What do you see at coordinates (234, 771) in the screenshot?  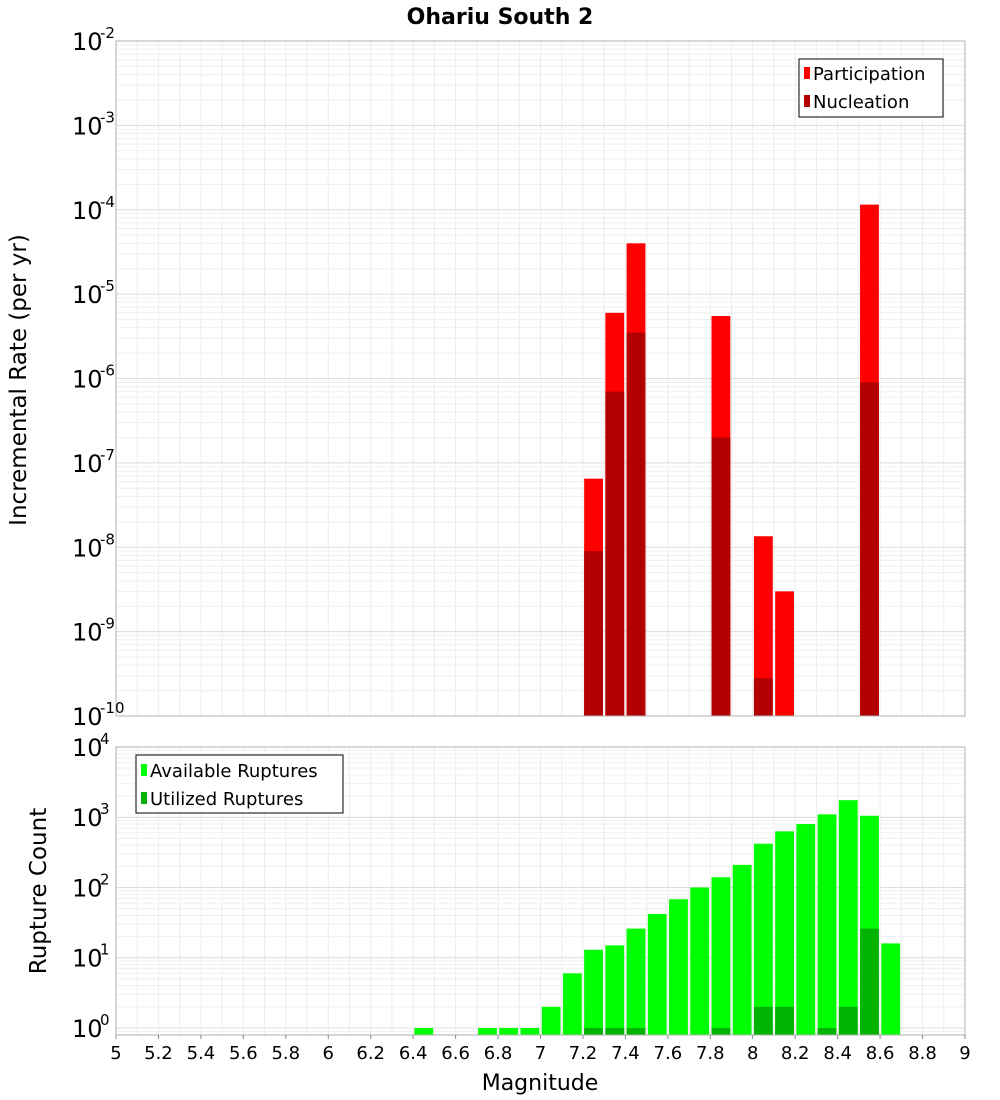 I see `available-ruptures-legend-label: Available Ruptures` at bounding box center [234, 771].